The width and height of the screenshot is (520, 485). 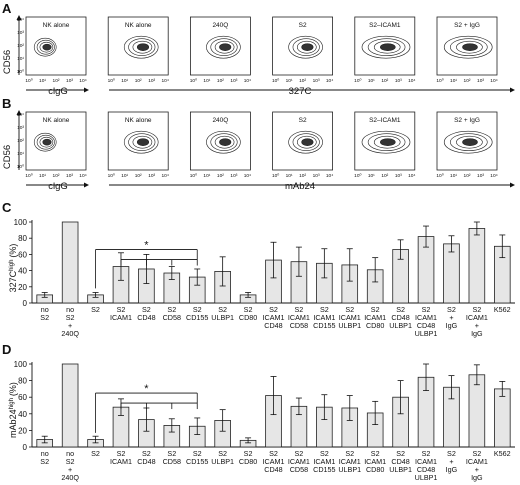 I want to click on bar, so click(x=70, y=405).